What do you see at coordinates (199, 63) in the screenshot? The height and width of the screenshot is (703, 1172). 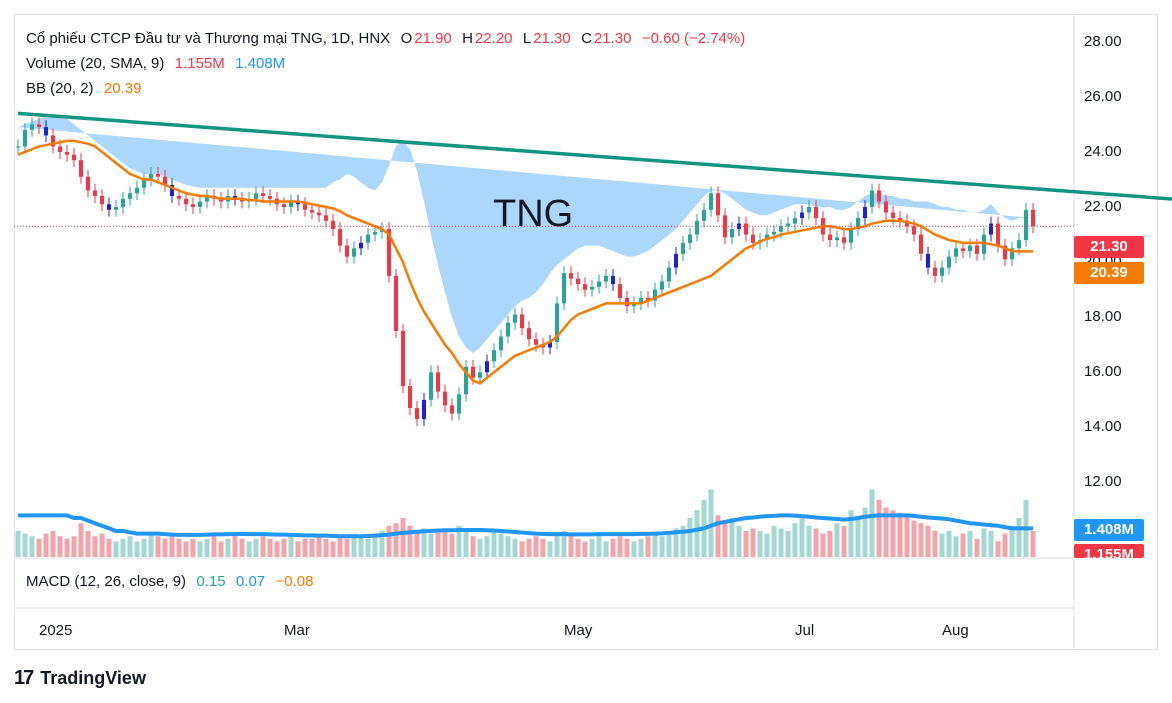 I see `volume-value: 1.155M` at bounding box center [199, 63].